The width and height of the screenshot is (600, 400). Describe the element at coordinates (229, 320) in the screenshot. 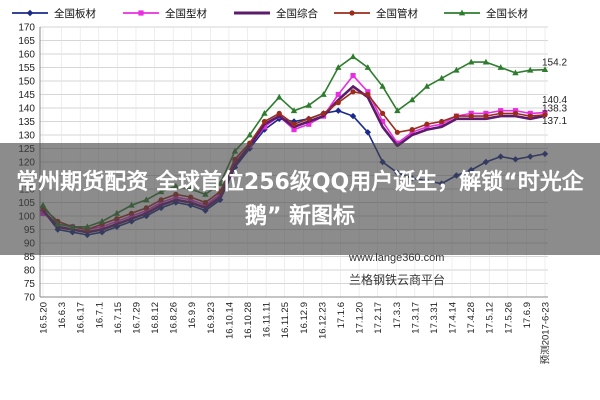

I see `x-tick-label: 16.10.14` at that location.